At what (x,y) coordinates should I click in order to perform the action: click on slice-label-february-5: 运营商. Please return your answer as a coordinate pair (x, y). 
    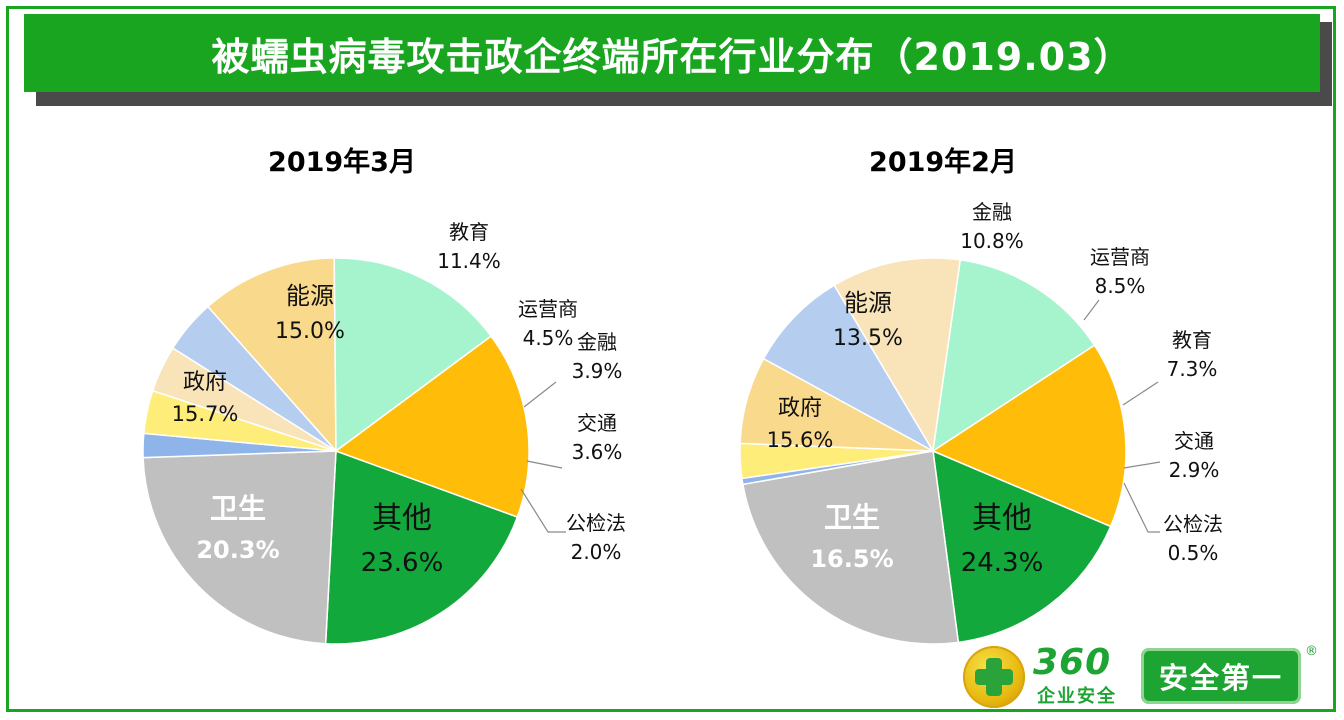
    Looking at the image, I should click on (1120, 257).